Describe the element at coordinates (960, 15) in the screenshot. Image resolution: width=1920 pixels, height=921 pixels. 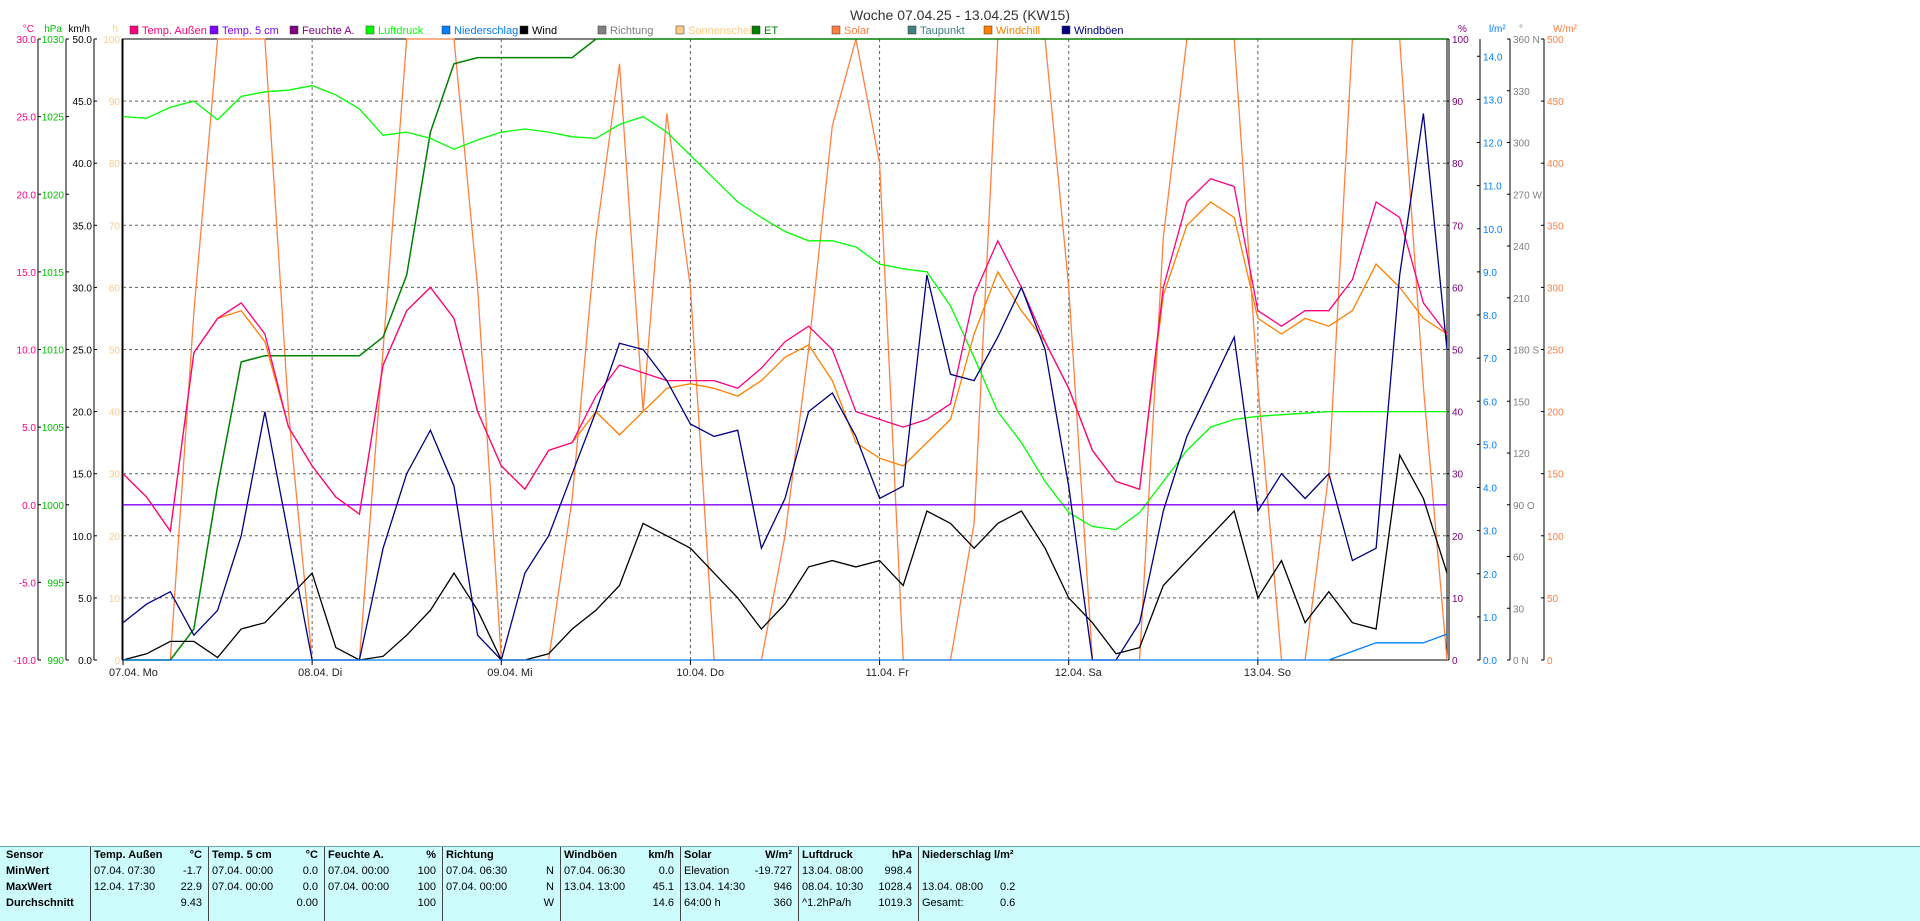
I see `chart-title: Woche 07.04.25 - 13.04.25 (KW15)` at that location.